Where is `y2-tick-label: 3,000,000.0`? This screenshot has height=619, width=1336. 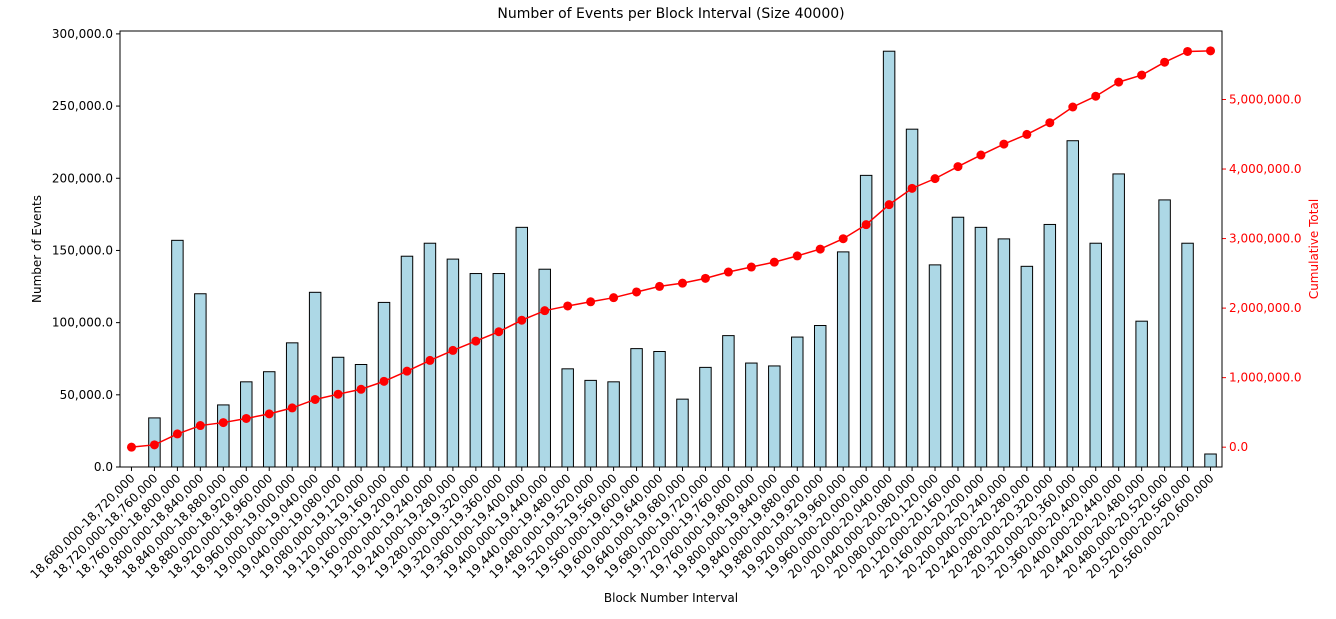
y2-tick-label: 3,000,000.0 is located at coordinates (1265, 239).